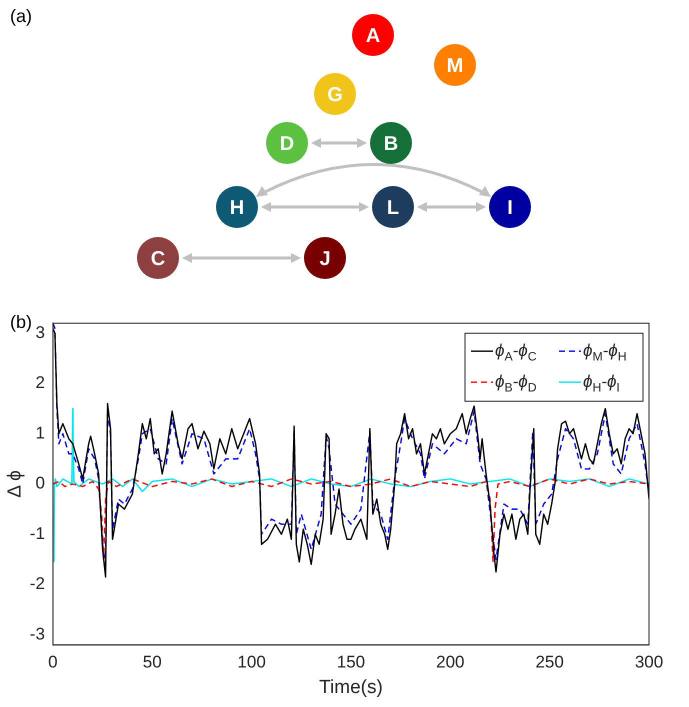 This screenshot has height=707, width=689. What do you see at coordinates (40, 432) in the screenshot?
I see `y-tick-label: 1` at bounding box center [40, 432].